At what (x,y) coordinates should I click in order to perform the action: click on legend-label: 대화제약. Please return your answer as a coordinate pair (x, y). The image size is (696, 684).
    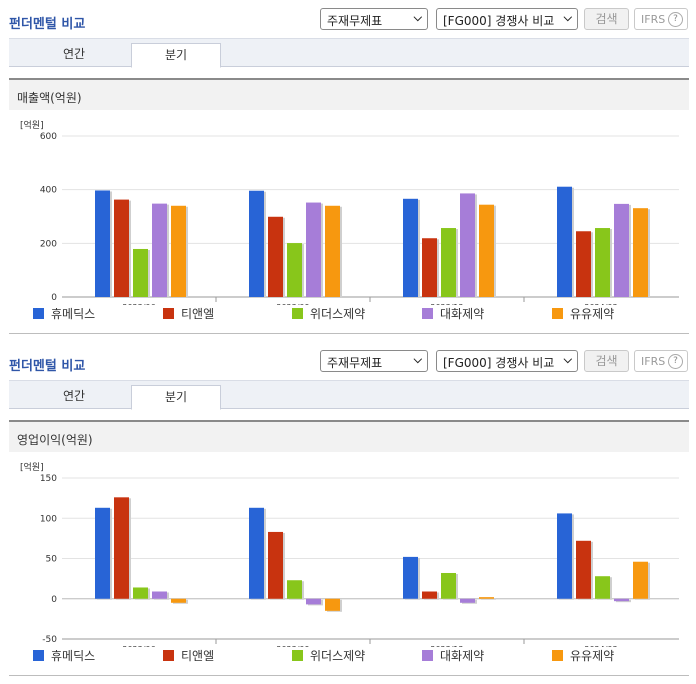
    Looking at the image, I should click on (462, 314).